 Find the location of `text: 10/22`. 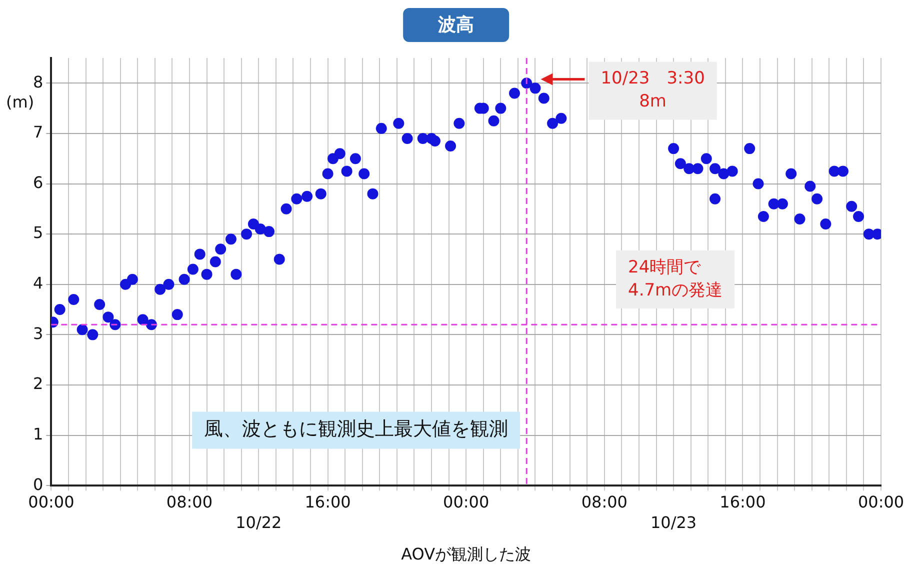

text: 10/22 is located at coordinates (259, 522).